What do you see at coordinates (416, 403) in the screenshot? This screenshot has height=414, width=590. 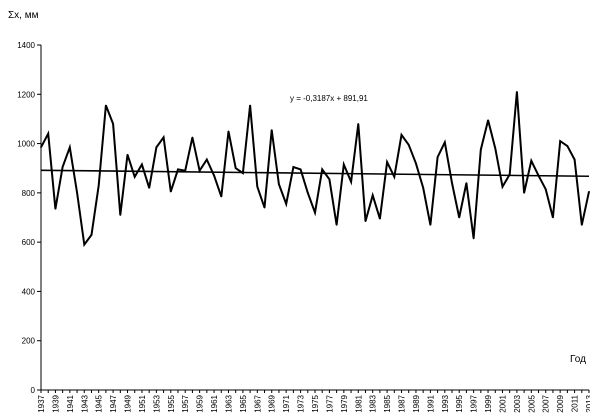 I see `x-tick-label: 1989` at bounding box center [416, 403].